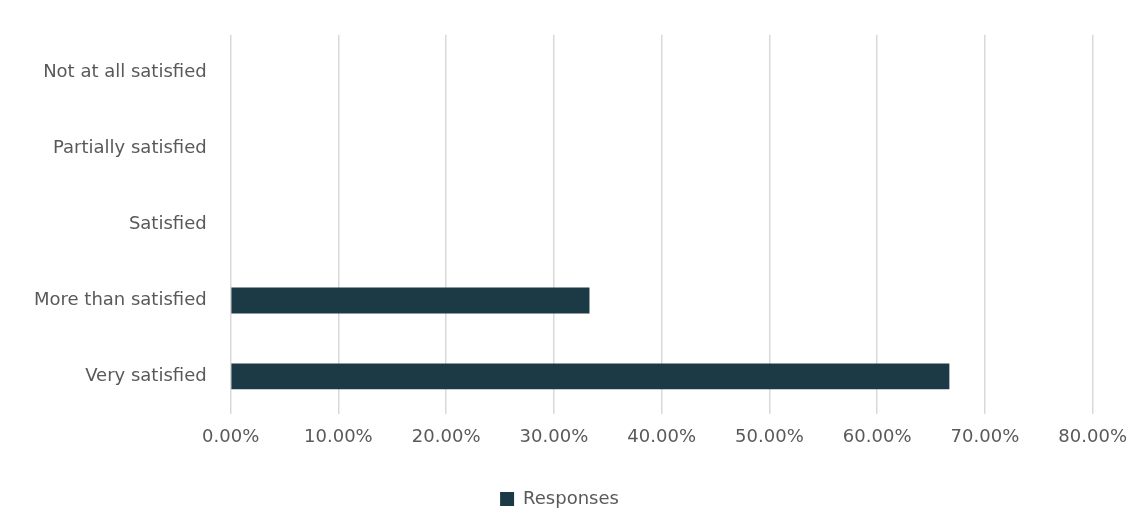 This screenshot has width=1139, height=528. Describe the element at coordinates (231, 435) in the screenshot. I see `x-tick-label: 0.00%` at that location.